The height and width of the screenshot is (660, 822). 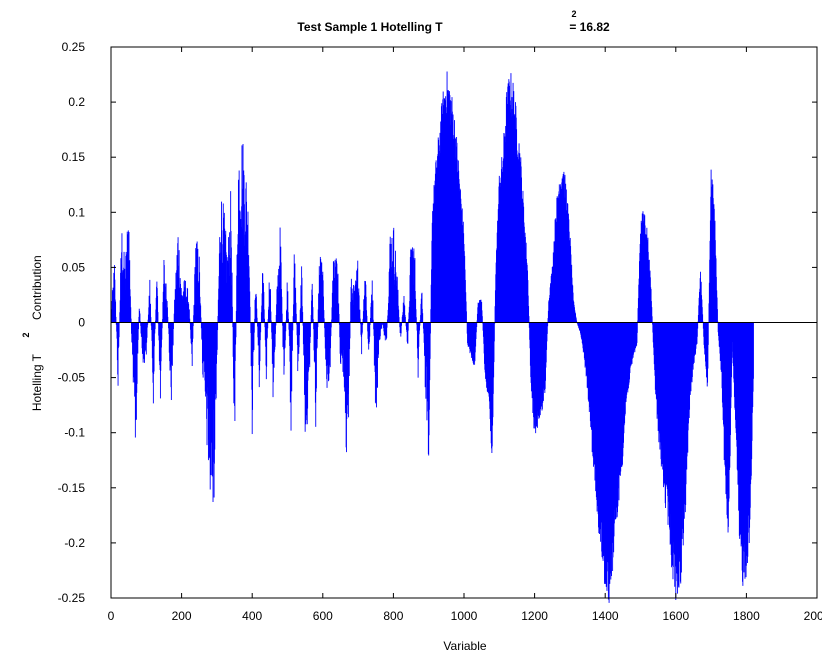 I want to click on y-tick-label: 0.1, so click(x=76, y=212).